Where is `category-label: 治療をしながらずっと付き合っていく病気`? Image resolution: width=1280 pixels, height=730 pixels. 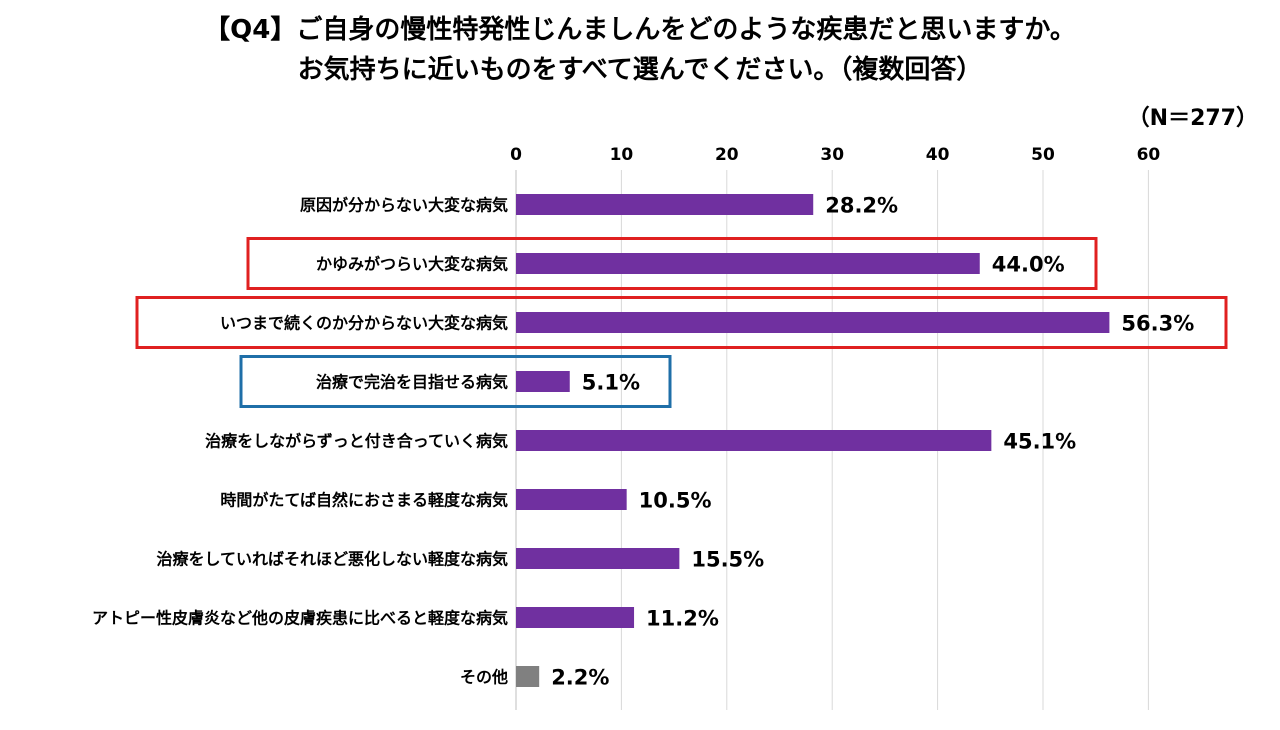
category-label: 治療をしながらずっと付き合っていく病気 is located at coordinates (356, 441).